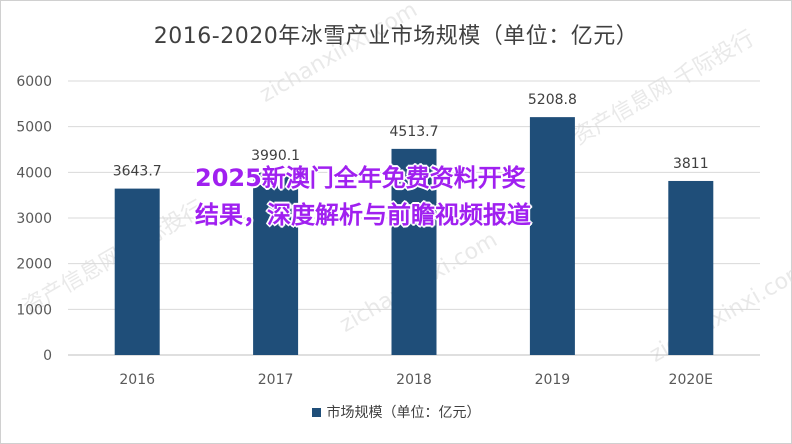 This screenshot has height=444, width=792. Describe the element at coordinates (276, 380) in the screenshot. I see `x-tick-label: 2017` at that location.